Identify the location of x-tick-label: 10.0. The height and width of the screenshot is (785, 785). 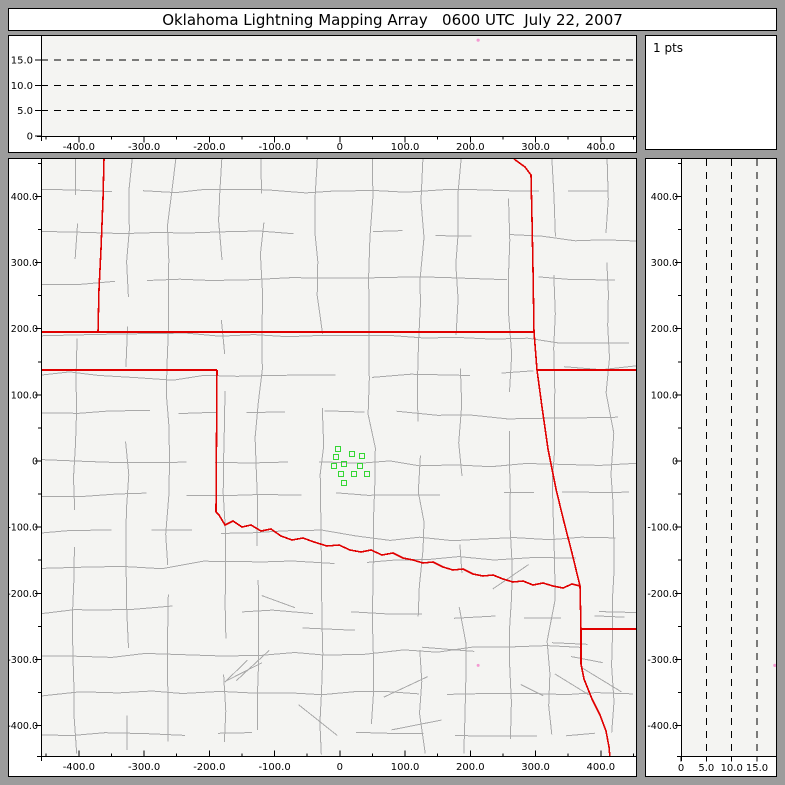
(732, 768).